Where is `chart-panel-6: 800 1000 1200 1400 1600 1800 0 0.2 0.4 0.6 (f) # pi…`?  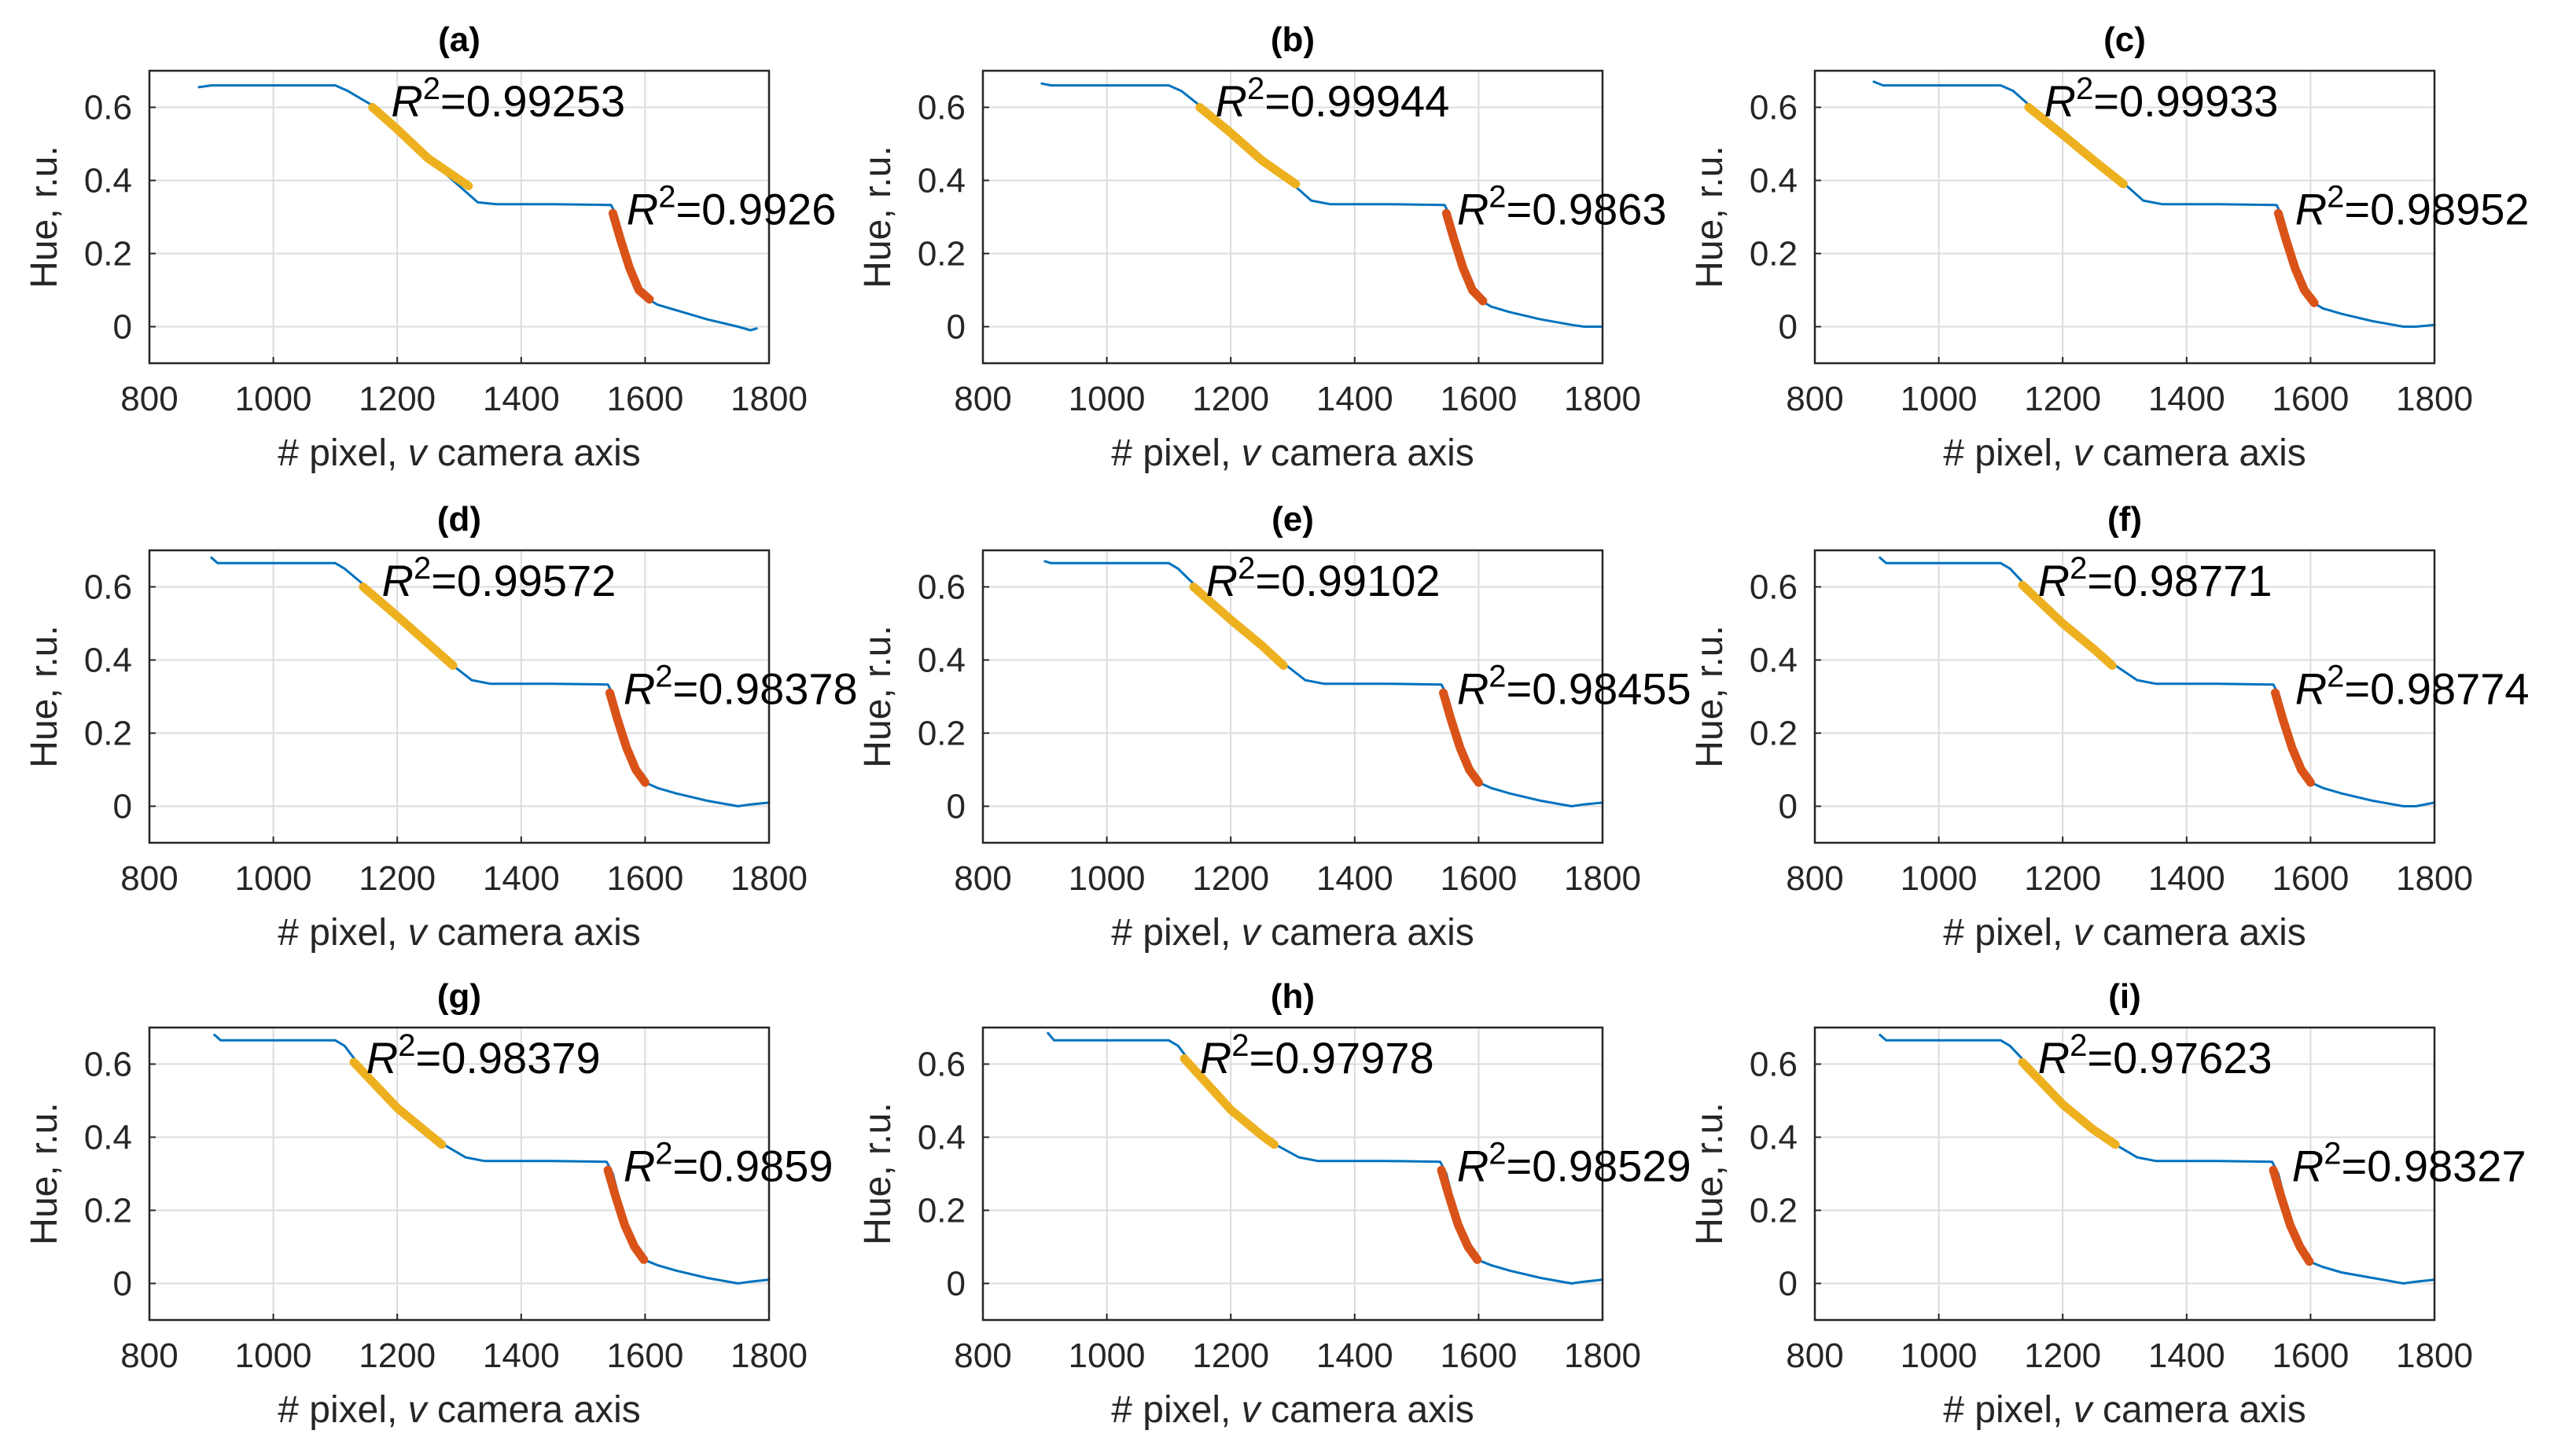 chart-panel-6: 800 1000 1200 1400 1600 1800 0 0.2 0.4 0.6 (f) # pi… is located at coordinates (2109, 727).